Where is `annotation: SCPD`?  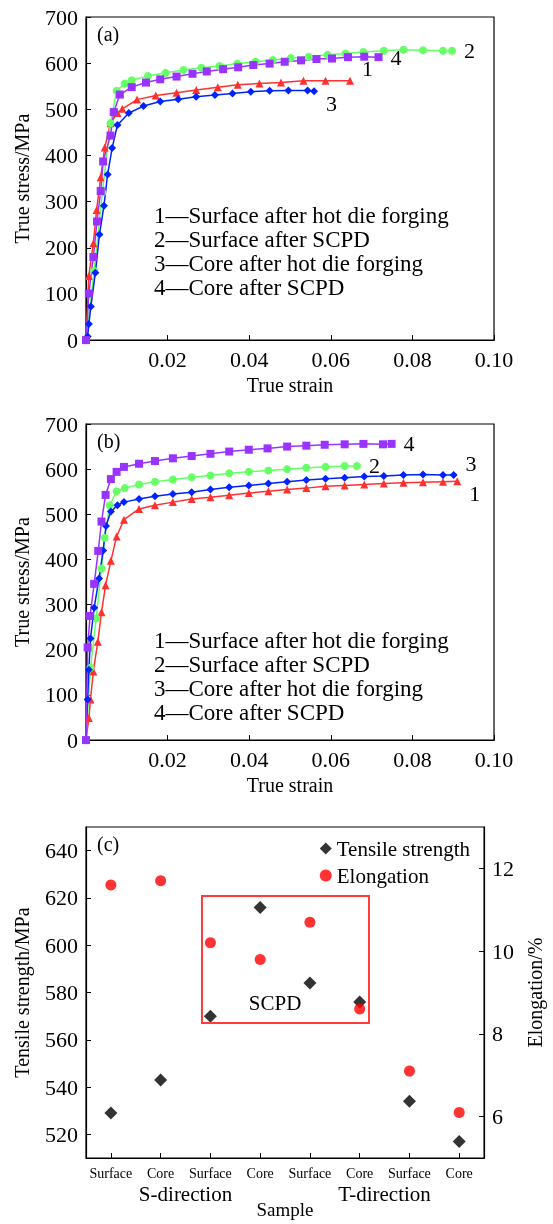 annotation: SCPD is located at coordinates (275, 1002).